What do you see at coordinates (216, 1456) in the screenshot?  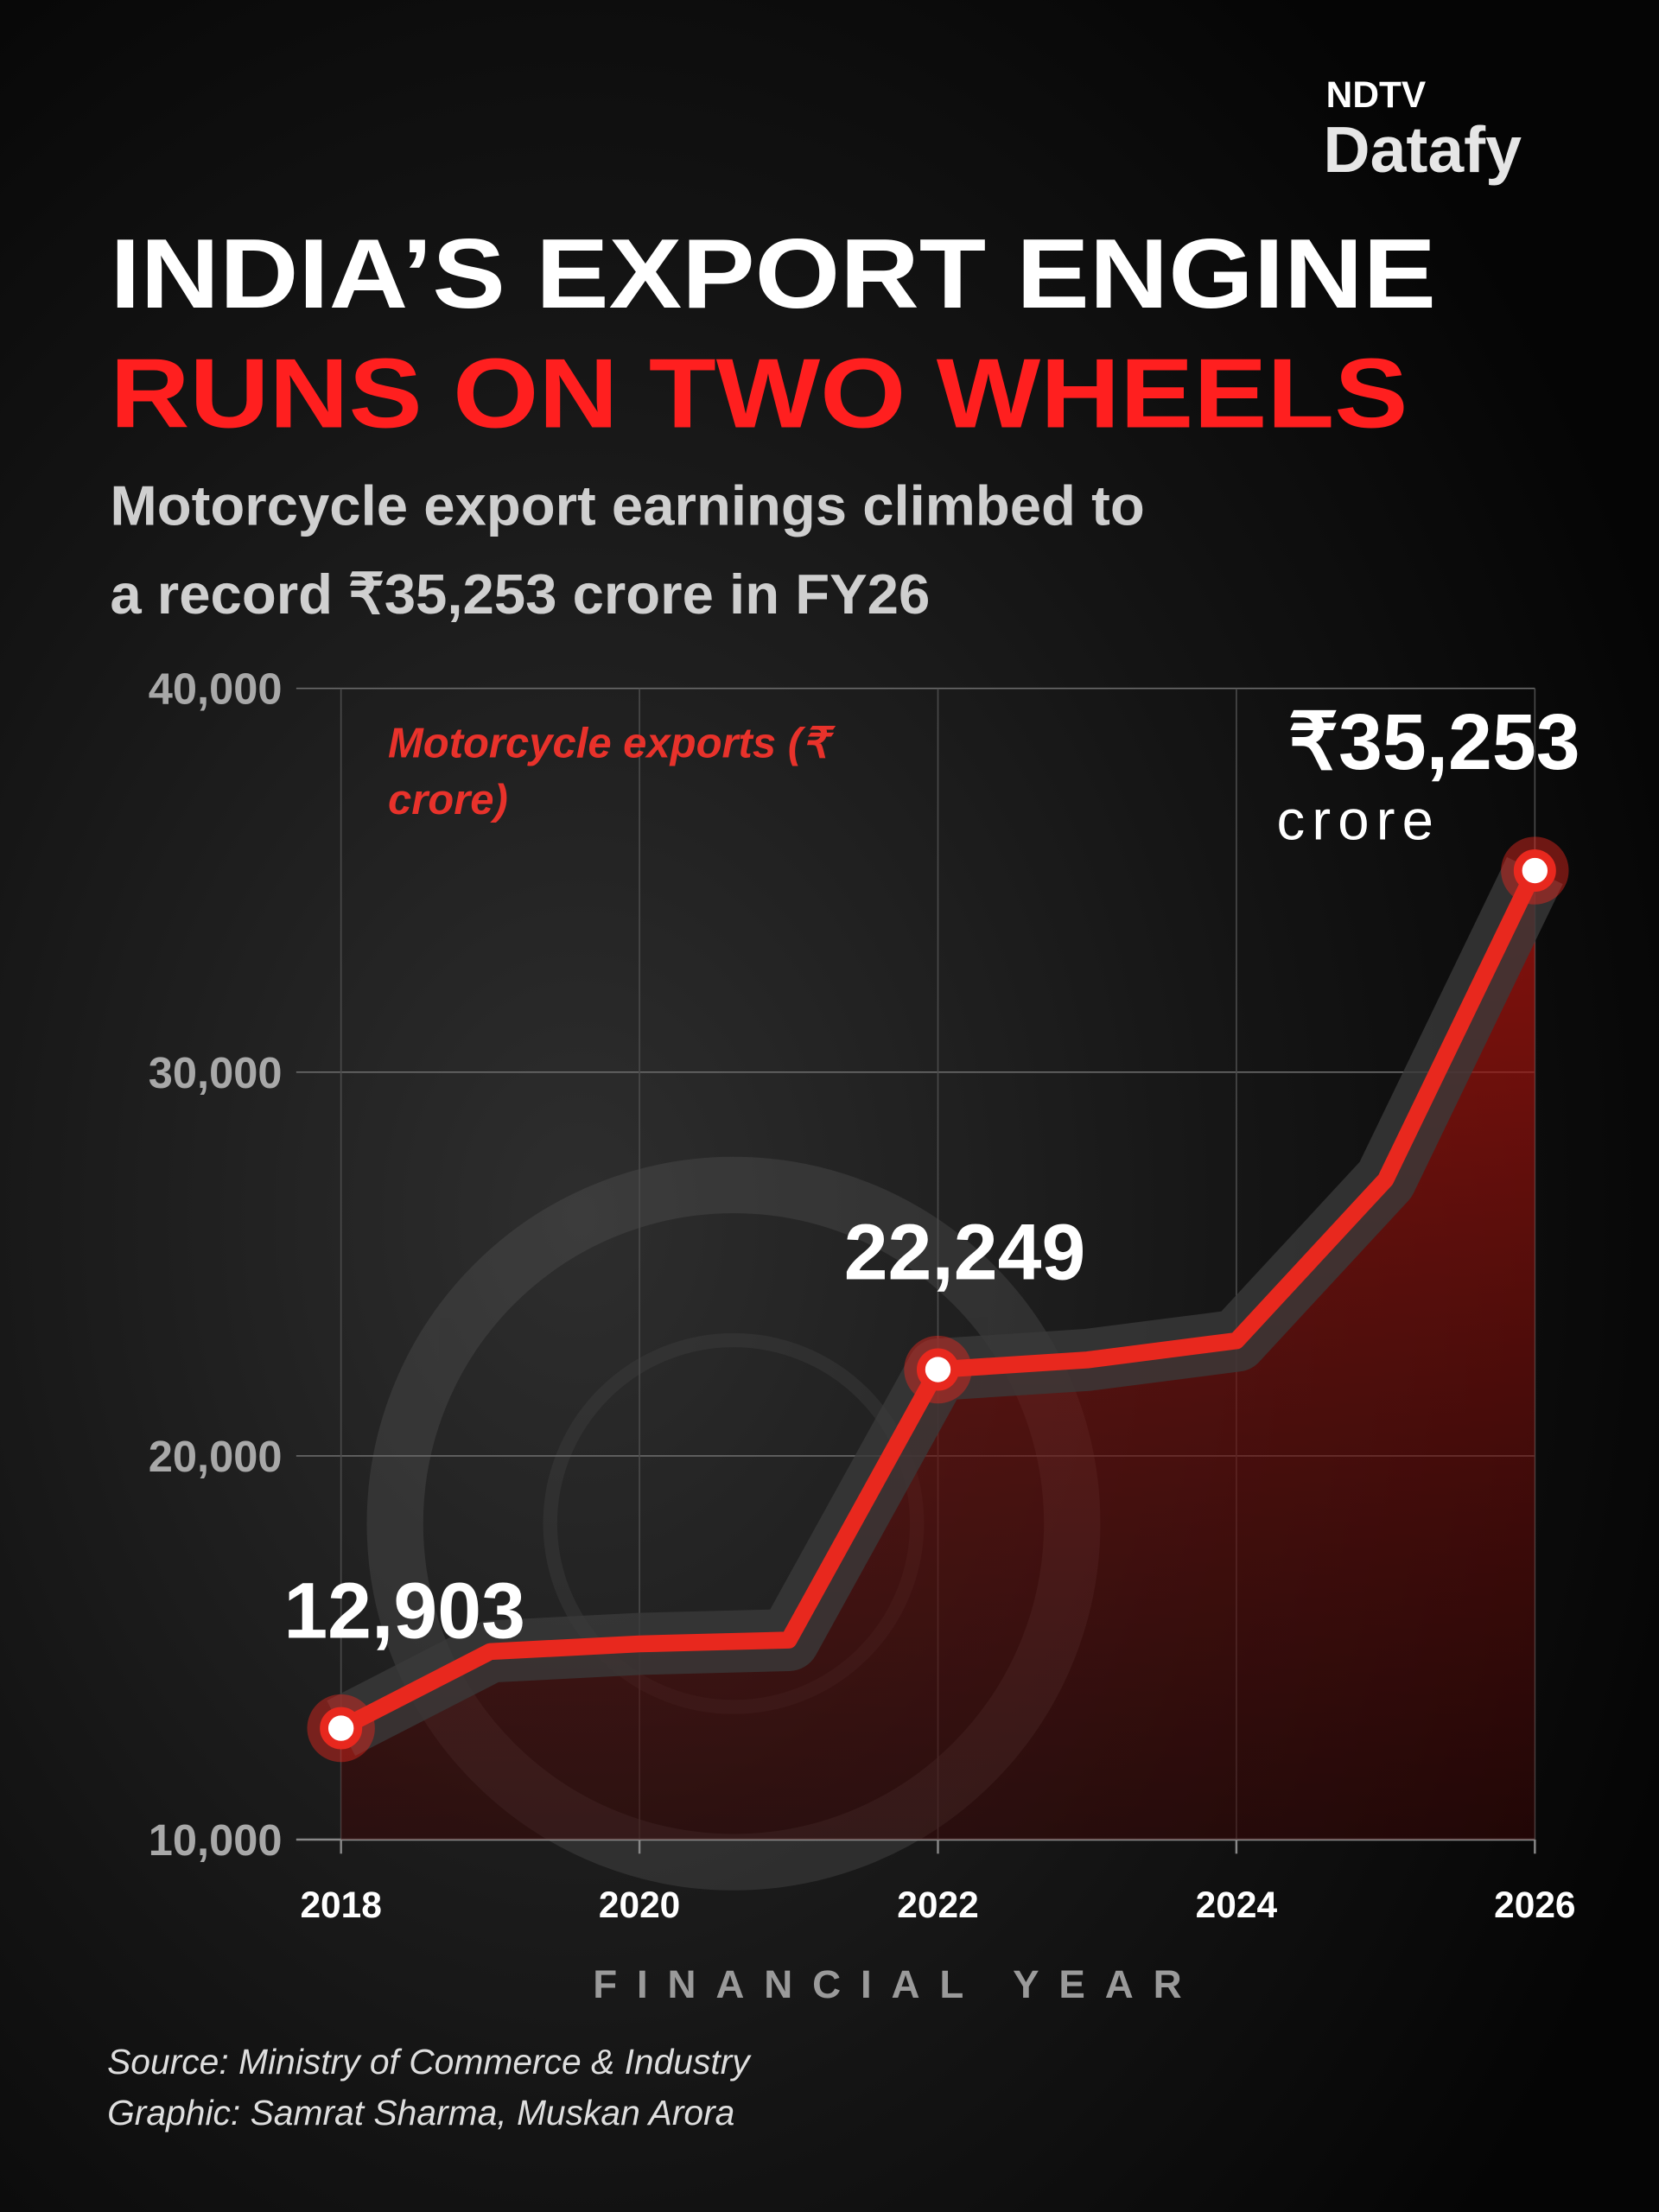 I see `y-tick-label: 20,000` at bounding box center [216, 1456].